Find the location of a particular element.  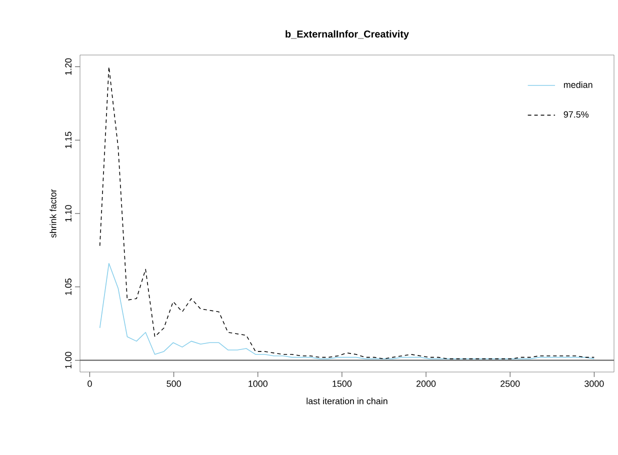

y-tick-label: 1.05 is located at coordinates (68, 286).